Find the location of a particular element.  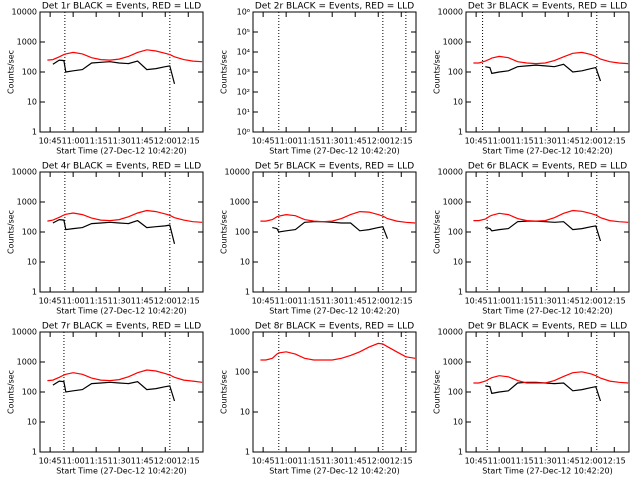

y-tick-label: 10⁵ is located at coordinates (243, 32).